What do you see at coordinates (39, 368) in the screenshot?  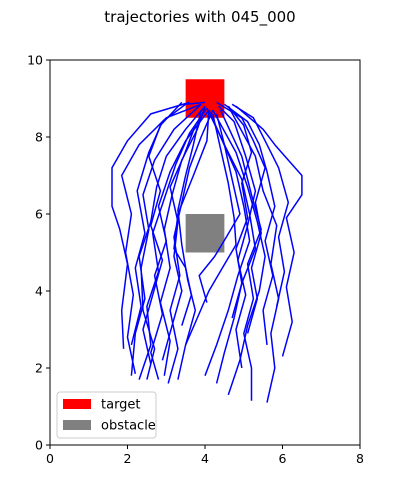 I see `y-tick-label: 2` at bounding box center [39, 368].